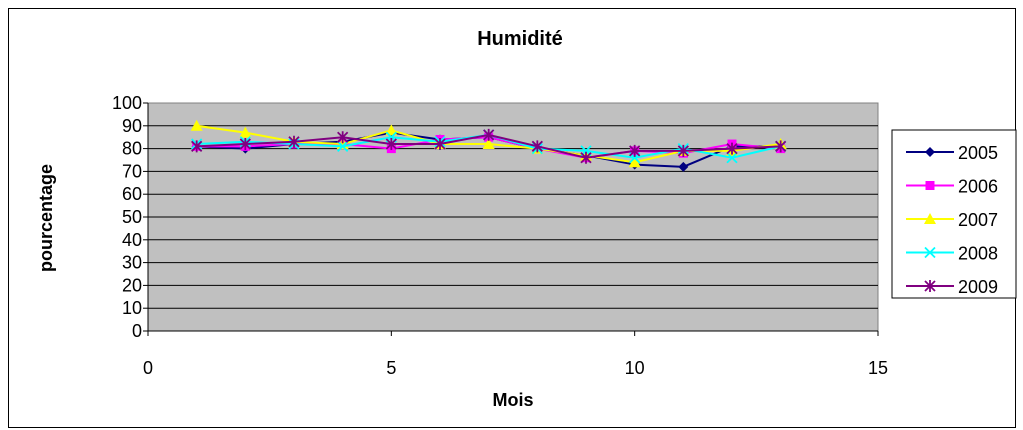  What do you see at coordinates (978, 187) in the screenshot?
I see `legend-label-2006: 2006` at bounding box center [978, 187].